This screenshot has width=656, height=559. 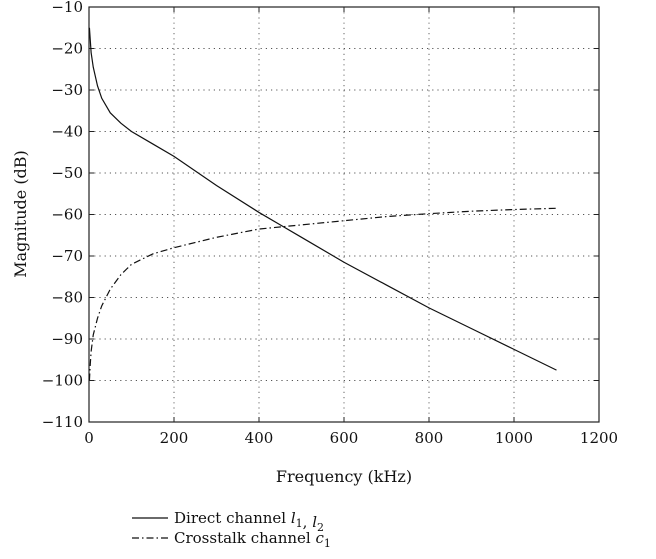 What do you see at coordinates (67, 298) in the screenshot?
I see `y-tick-label: −80` at bounding box center [67, 298].